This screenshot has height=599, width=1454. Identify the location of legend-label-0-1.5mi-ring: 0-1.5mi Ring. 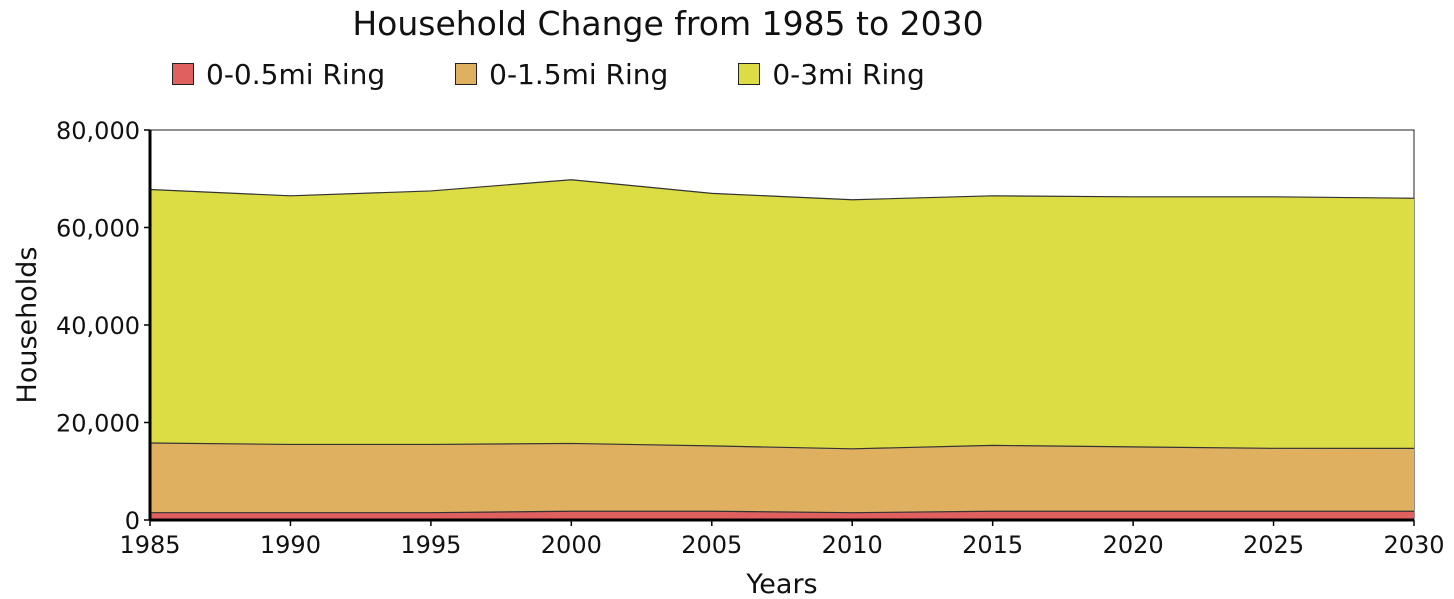
(579, 74).